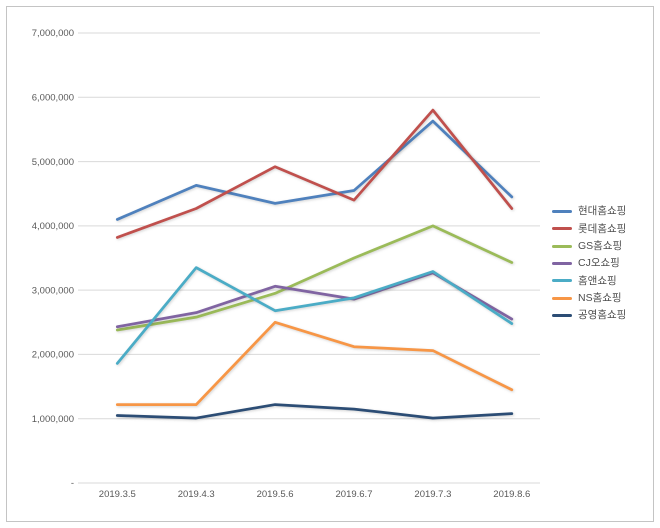 The width and height of the screenshot is (660, 528). I want to click on legend-label: 현대홈쇼핑, so click(602, 211).